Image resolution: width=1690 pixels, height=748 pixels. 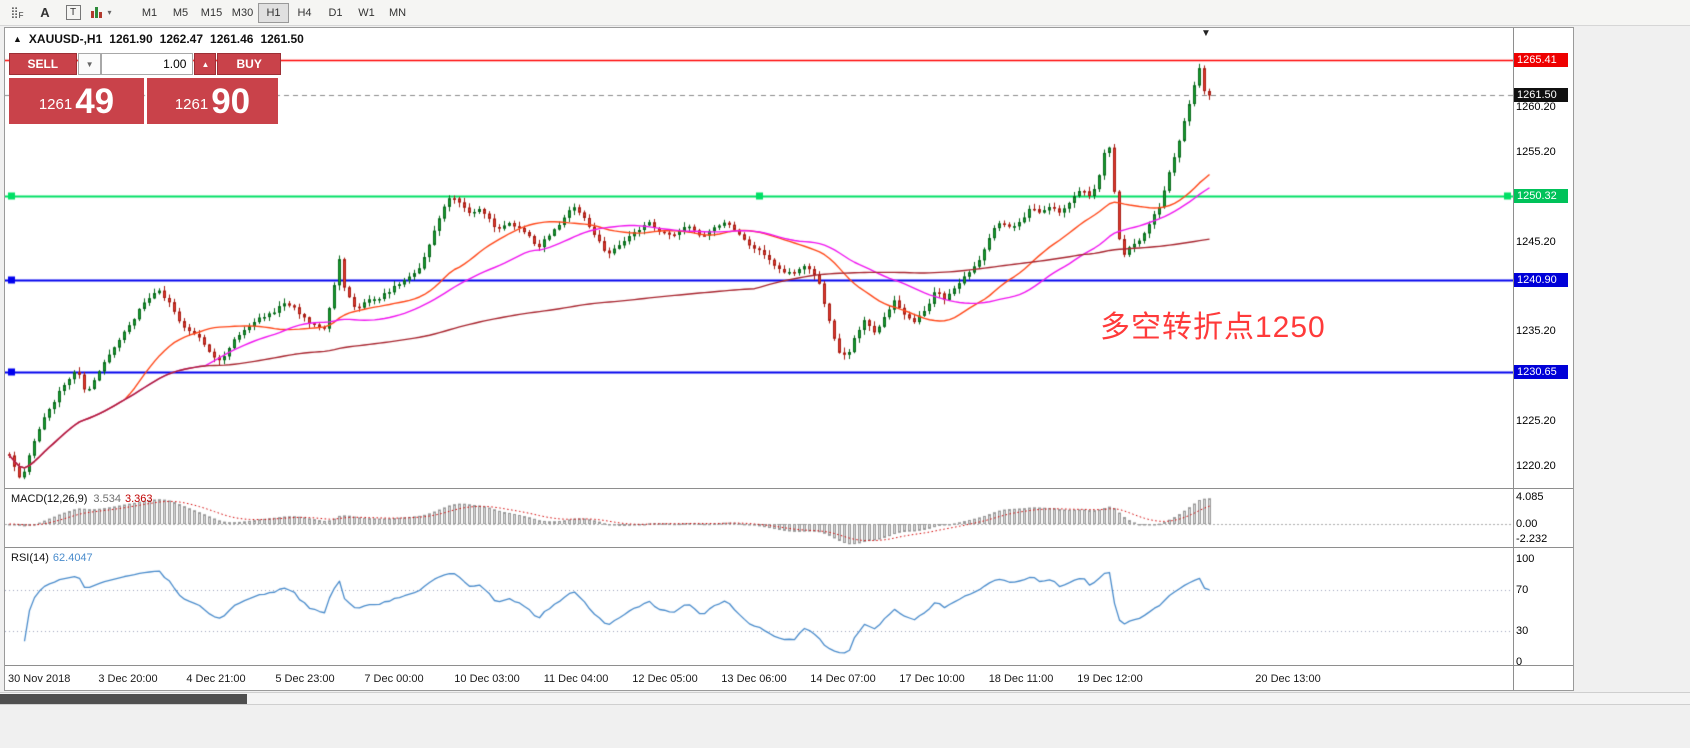 What do you see at coordinates (1536, 107) in the screenshot?
I see `axis-label-1260.20: 1260.20` at bounding box center [1536, 107].